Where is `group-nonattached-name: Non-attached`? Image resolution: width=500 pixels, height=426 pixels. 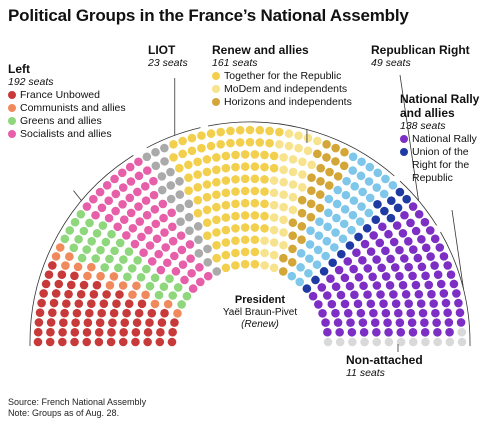 group-nonattached-name: Non-attached is located at coordinates (384, 360).